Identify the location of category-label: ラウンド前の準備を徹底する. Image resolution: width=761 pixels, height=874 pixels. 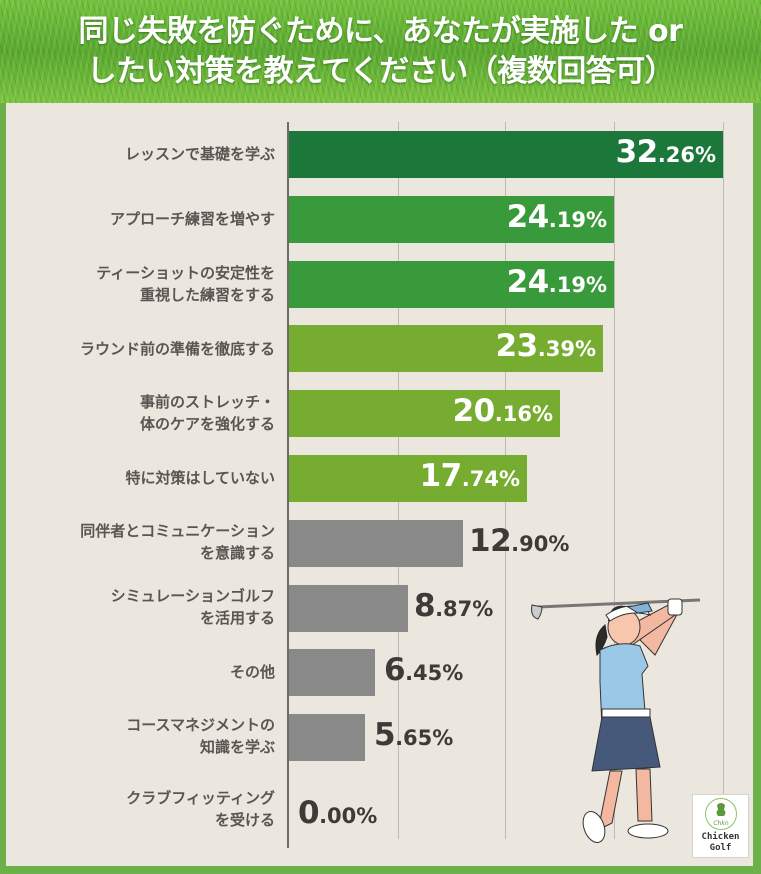
(177, 349).